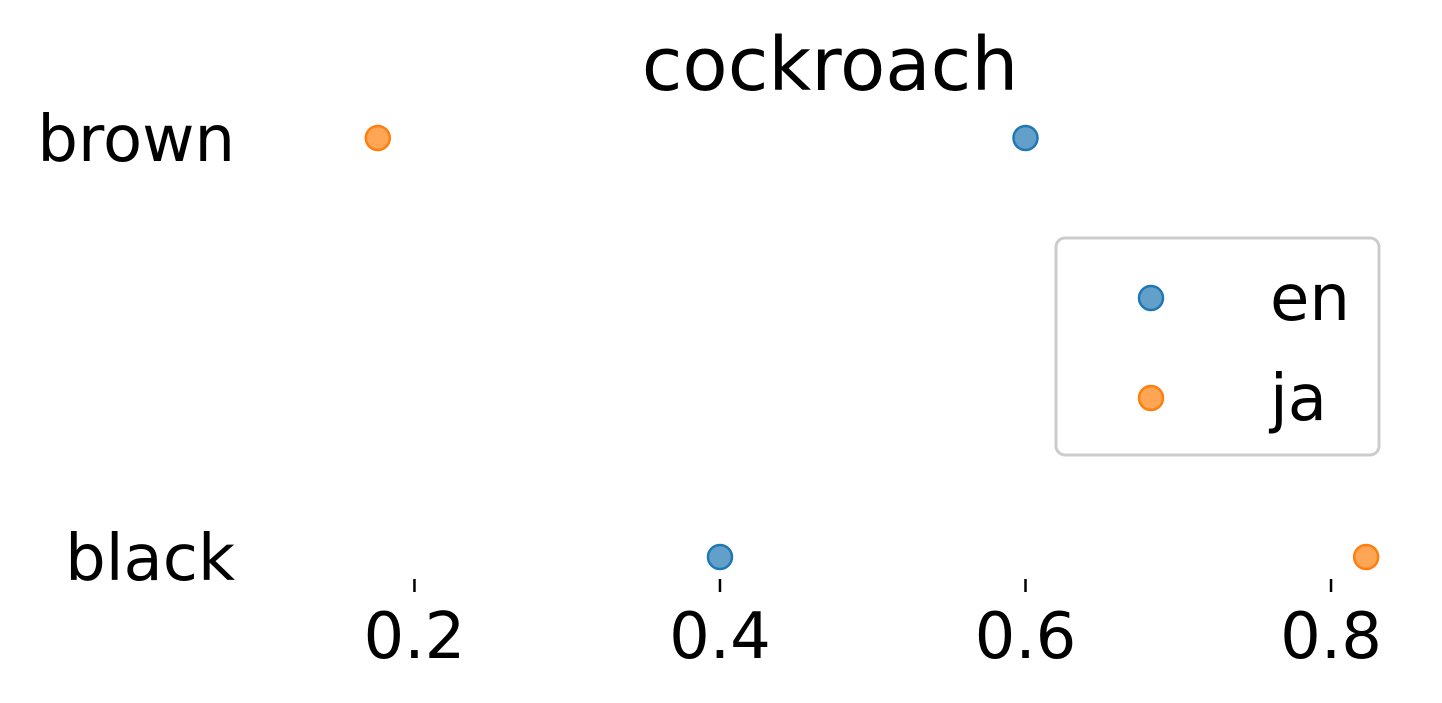 This screenshot has width=1442, height=703. I want to click on y-tick-label-brown: brown, so click(136, 140).